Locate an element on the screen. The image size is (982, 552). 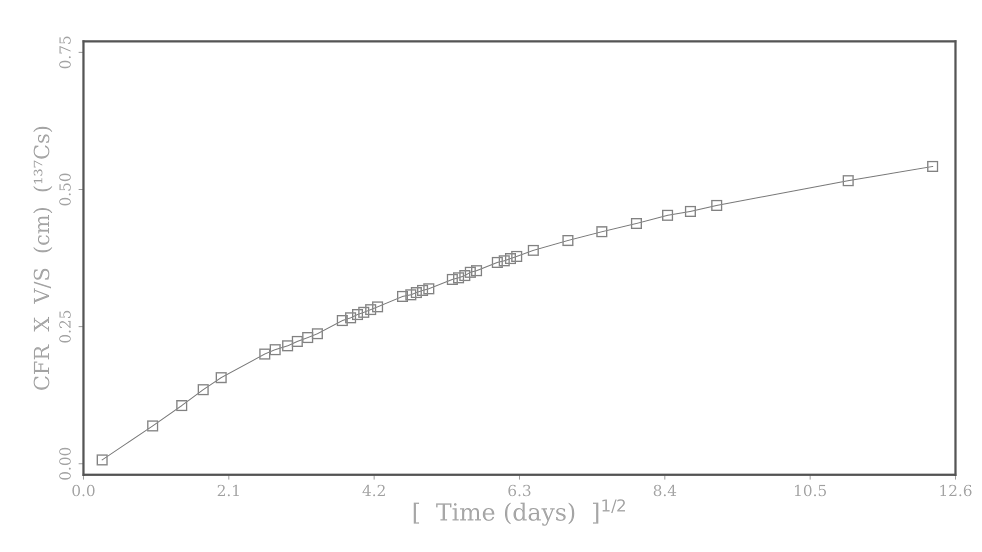
y-tick-label: 0.75 is located at coordinates (65, 52).